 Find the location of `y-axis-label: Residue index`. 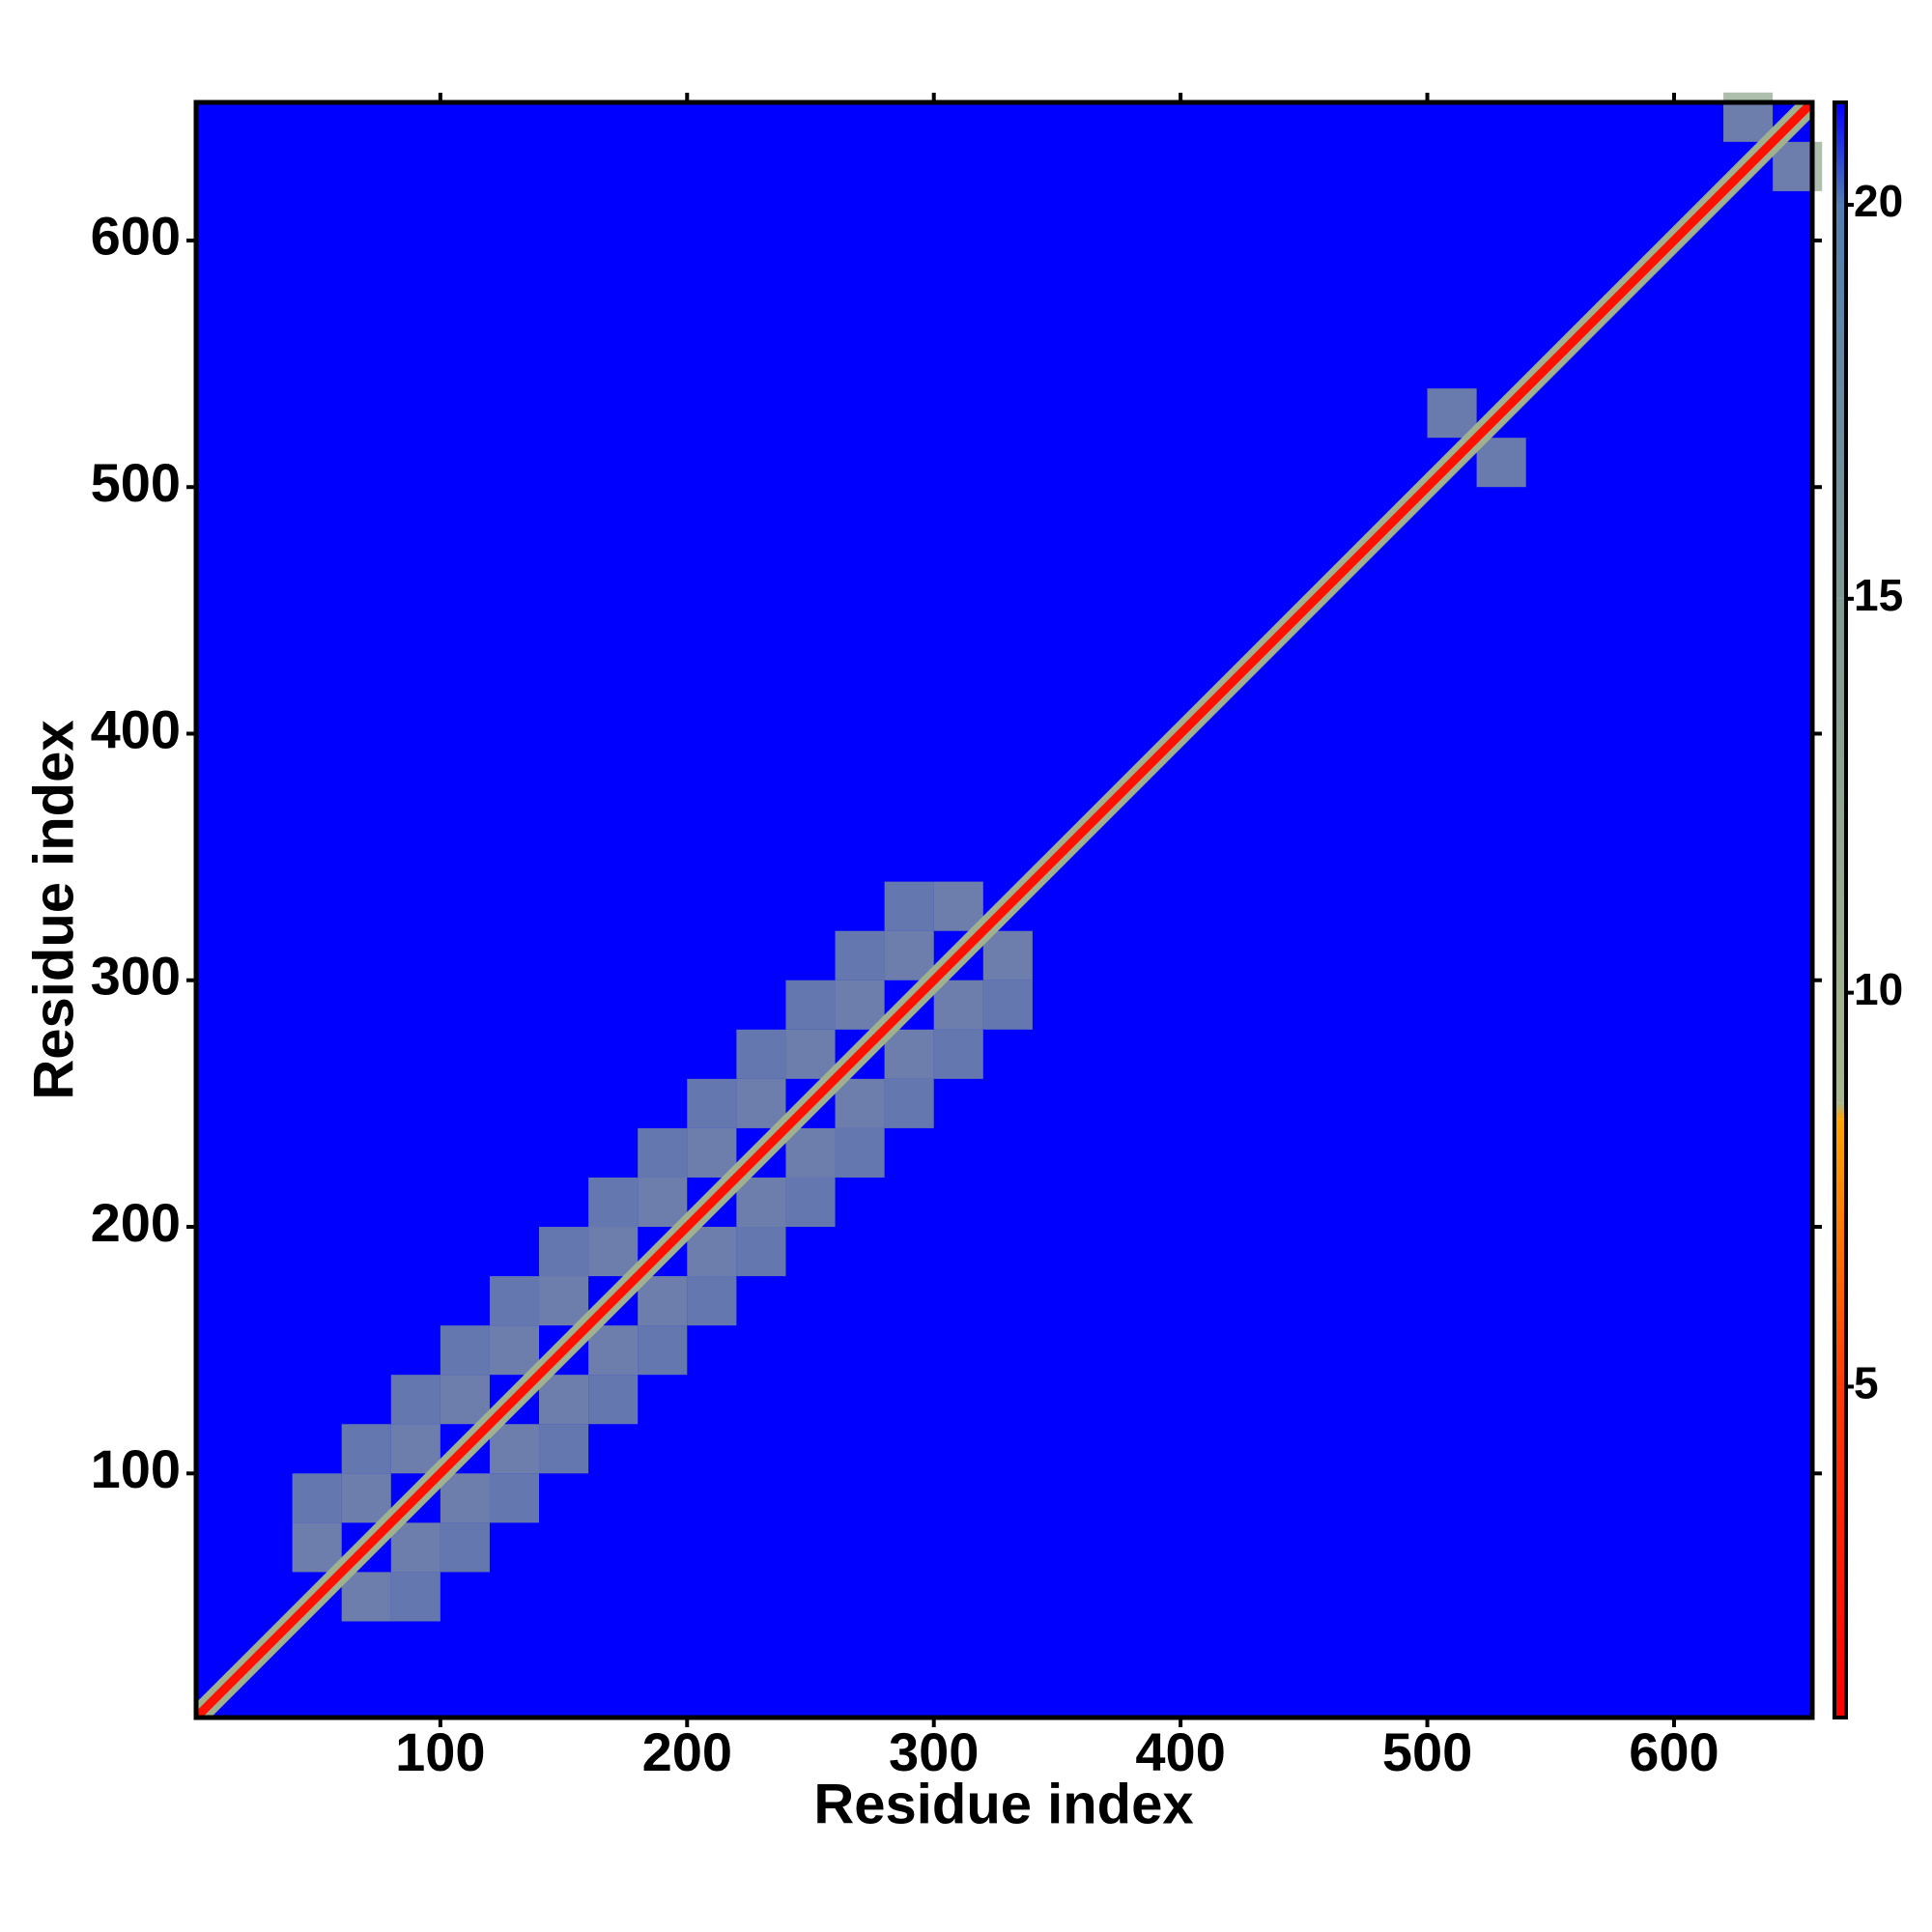

y-axis-label: Residue index is located at coordinates (53, 909).